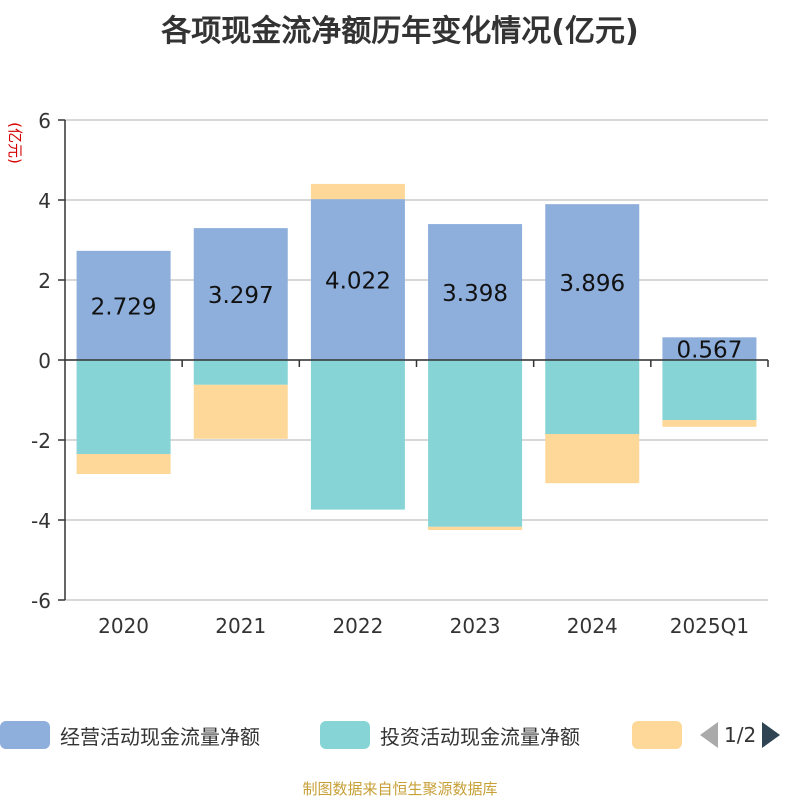 This screenshot has height=800, width=800. I want to click on bar-series0-2022, so click(357, 279).